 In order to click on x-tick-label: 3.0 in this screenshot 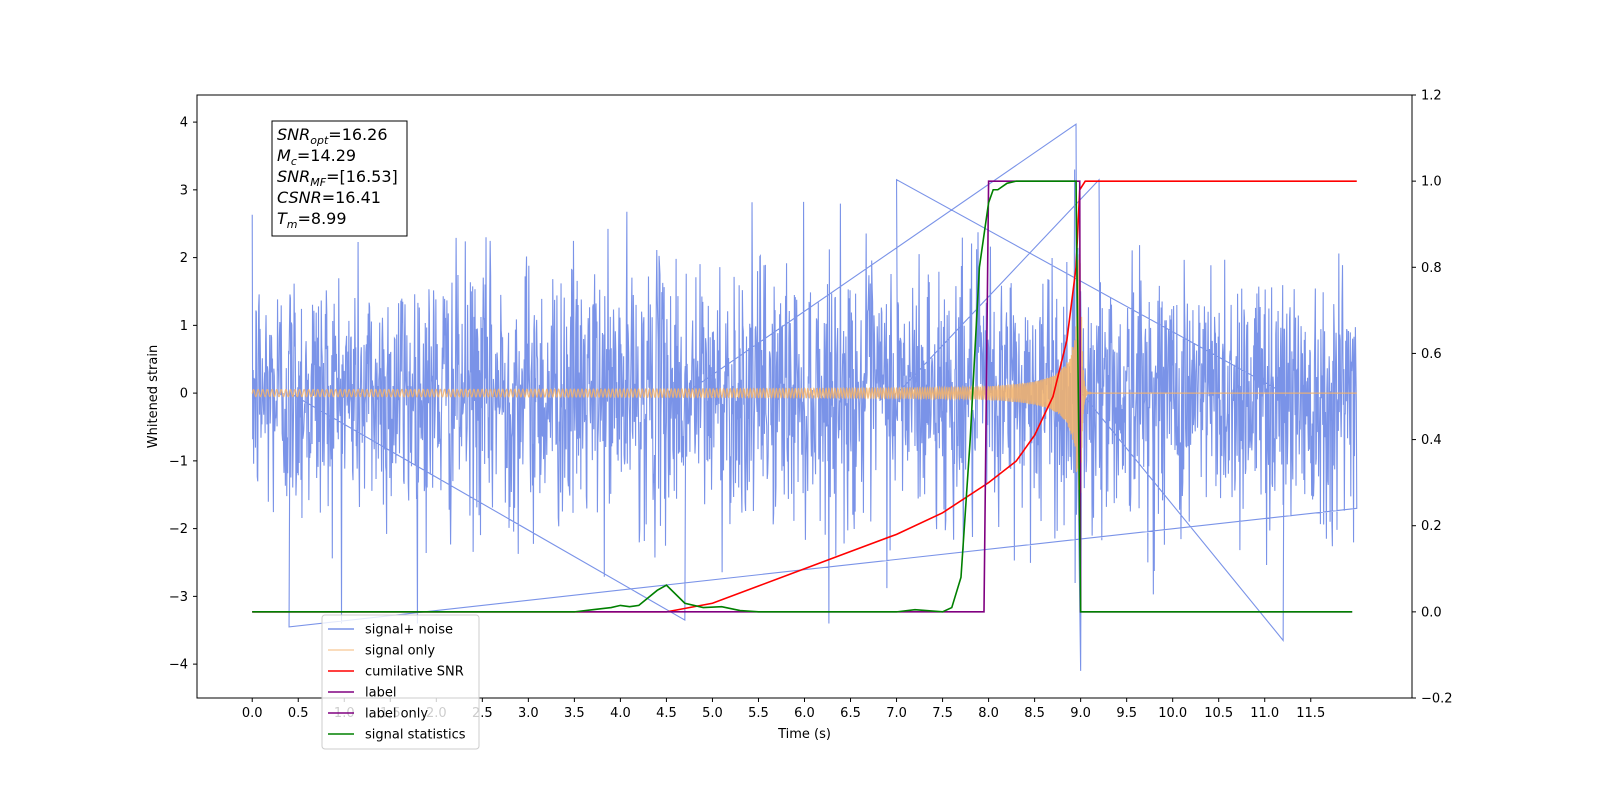, I will do `click(528, 713)`.